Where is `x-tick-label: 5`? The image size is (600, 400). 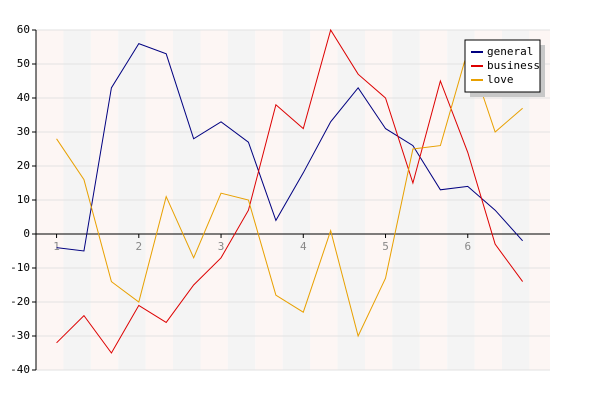
x-tick-label: 5 is located at coordinates (385, 246).